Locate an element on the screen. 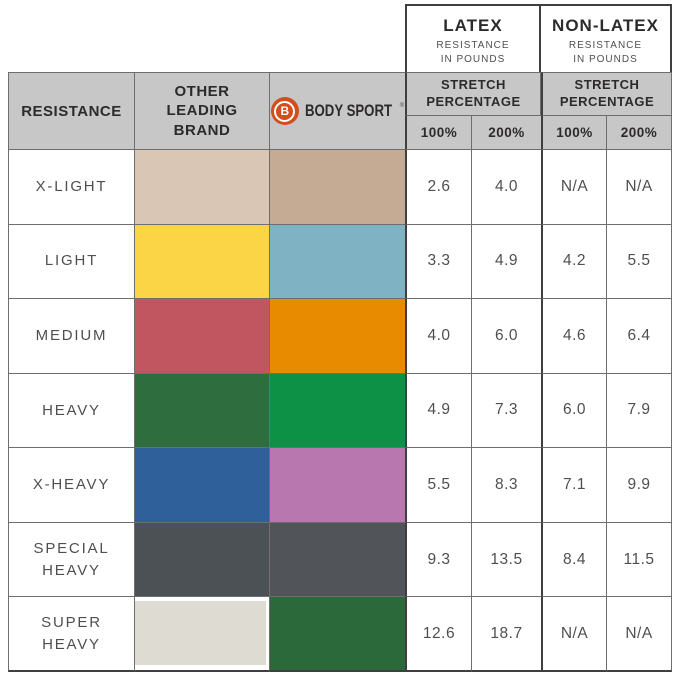 This screenshot has height=679, width=679. nonlatex-100-header: 100% is located at coordinates (574, 133).